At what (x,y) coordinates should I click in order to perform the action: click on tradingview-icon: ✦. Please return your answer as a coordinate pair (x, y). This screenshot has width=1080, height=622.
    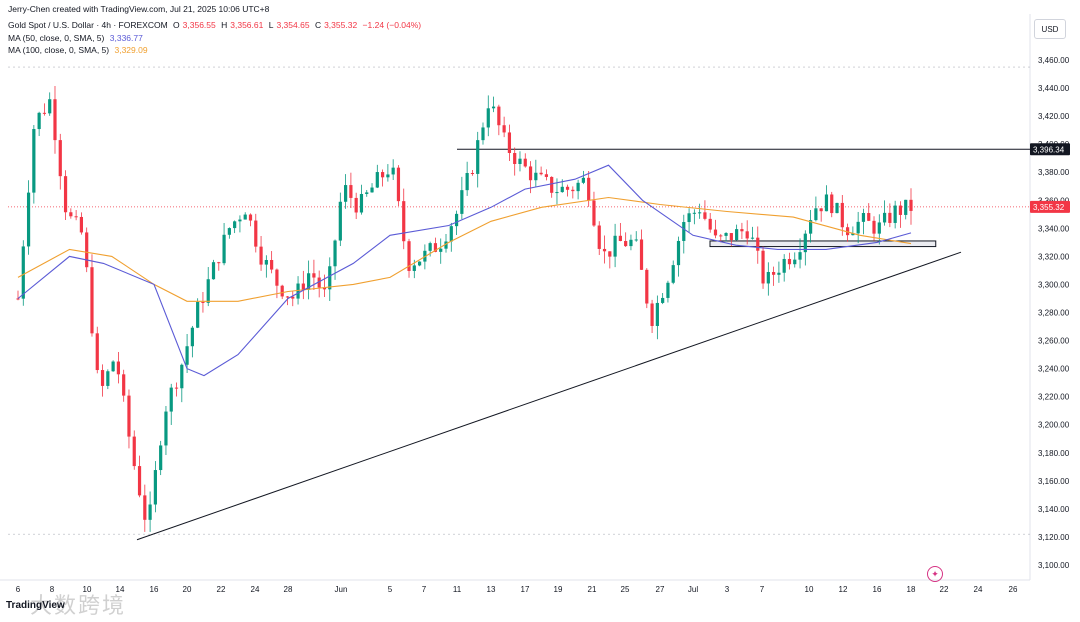
    Looking at the image, I should click on (935, 574).